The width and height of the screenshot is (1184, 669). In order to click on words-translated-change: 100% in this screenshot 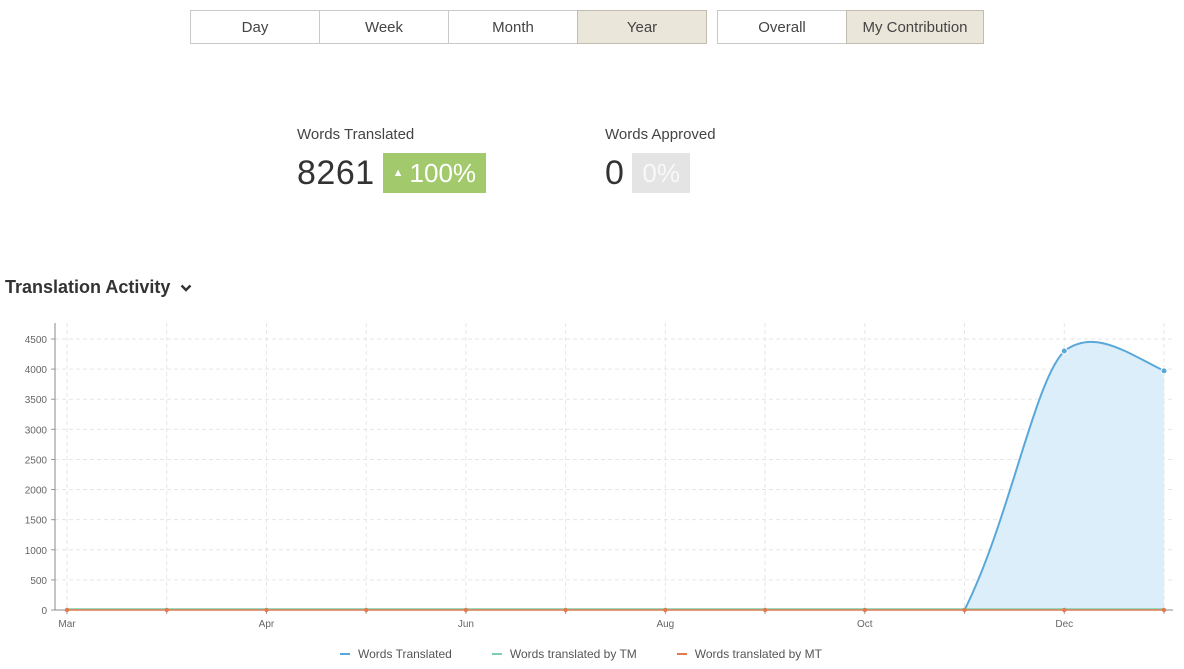, I will do `click(443, 172)`.